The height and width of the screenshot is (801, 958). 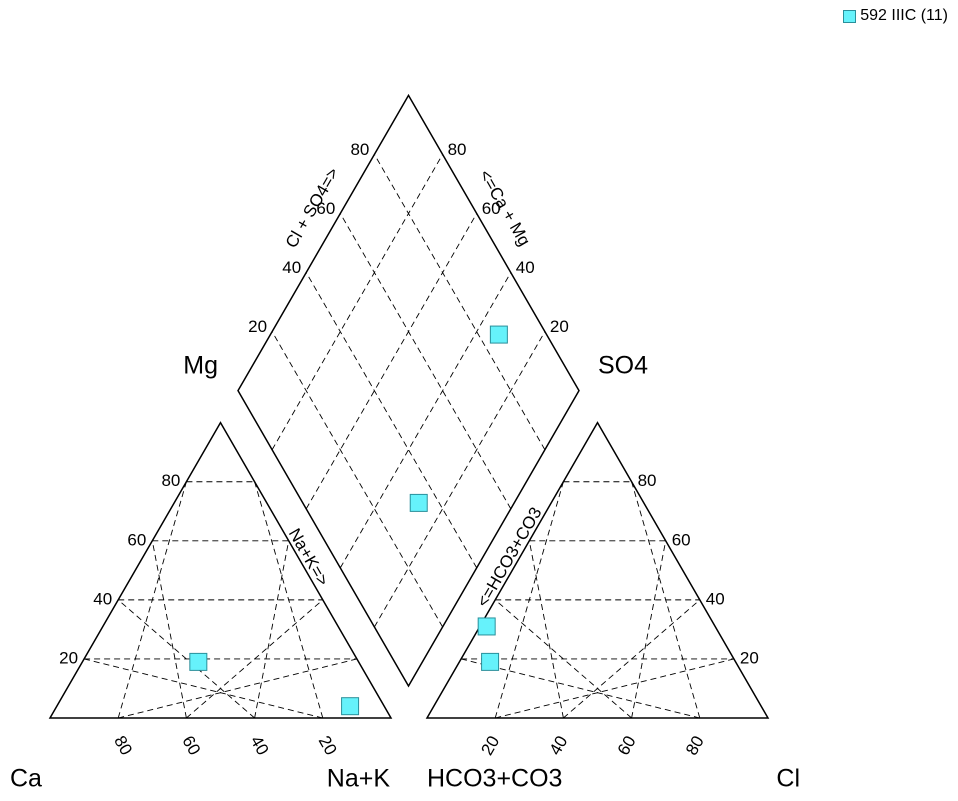 I want to click on cation-ca-tick-60: 60, so click(x=191, y=746).